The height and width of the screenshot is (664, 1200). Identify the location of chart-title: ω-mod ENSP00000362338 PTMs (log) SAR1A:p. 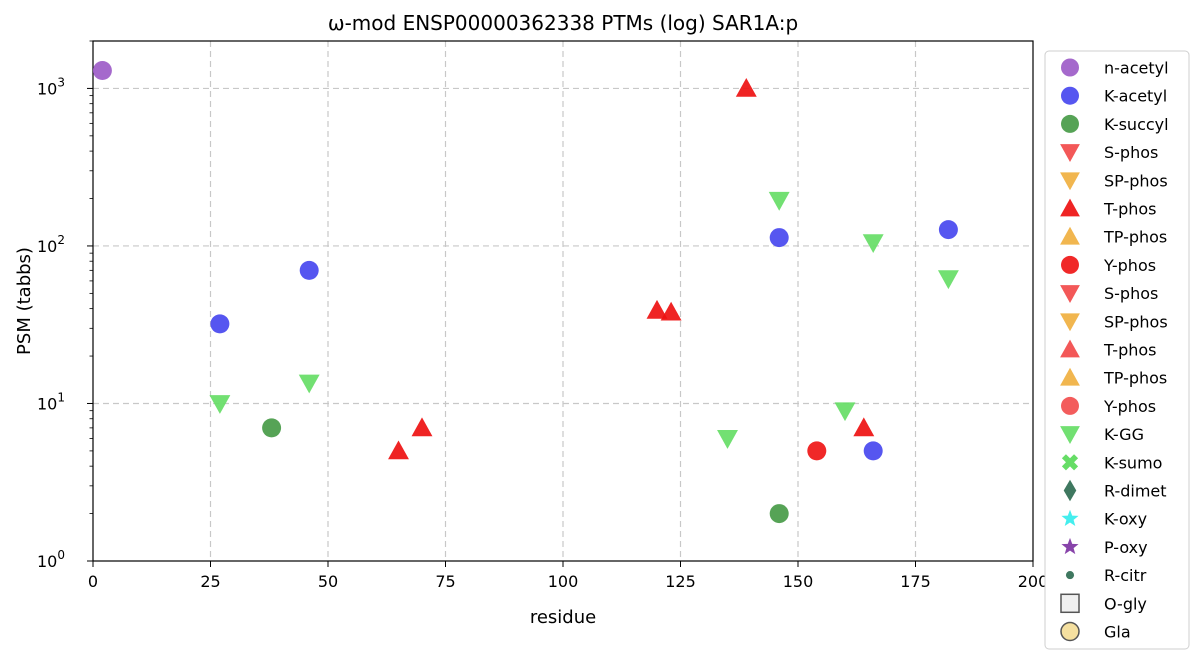
(563, 23).